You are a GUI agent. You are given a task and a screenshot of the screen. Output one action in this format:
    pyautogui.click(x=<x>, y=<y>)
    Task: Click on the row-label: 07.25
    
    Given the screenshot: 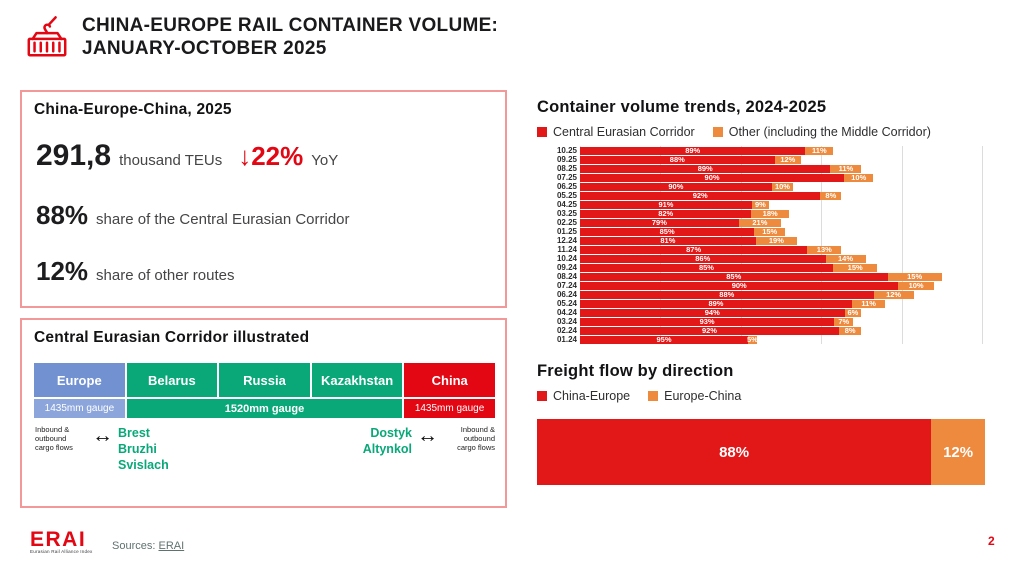 What is the action you would take?
    pyautogui.click(x=566, y=177)
    